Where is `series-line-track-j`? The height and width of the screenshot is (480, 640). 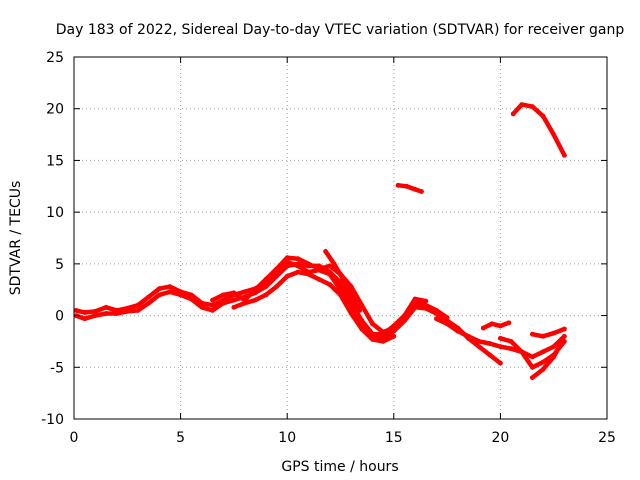
series-line-track-j is located at coordinates (548, 332).